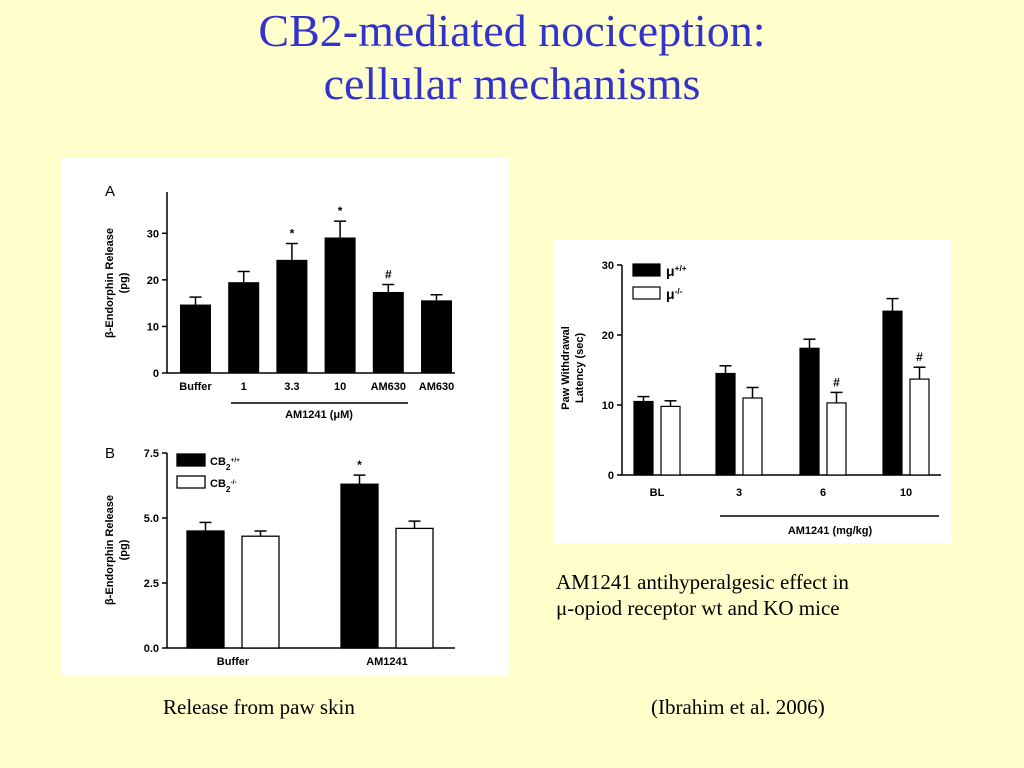  What do you see at coordinates (340, 387) in the screenshot?
I see `chart-a-category-3: 10` at bounding box center [340, 387].